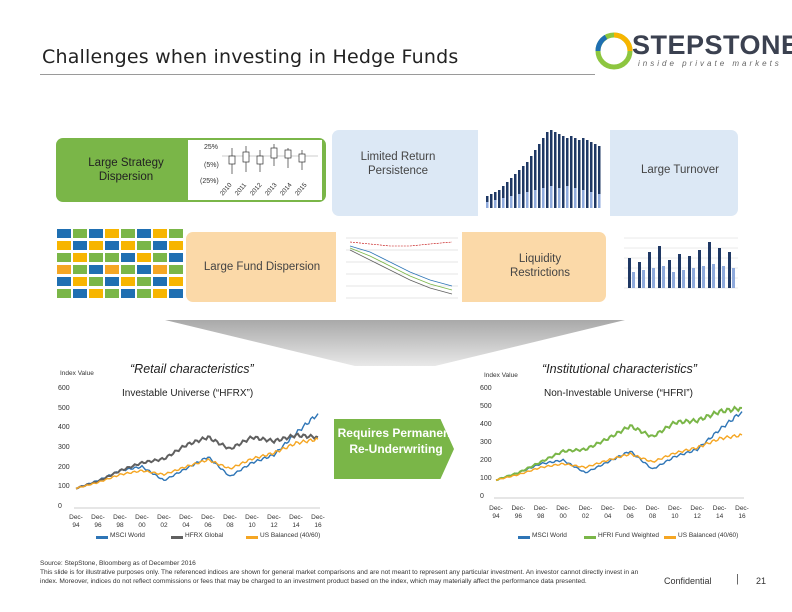 This screenshot has height=612, width=792. I want to click on stepstone-logo-icon, so click(614, 51).